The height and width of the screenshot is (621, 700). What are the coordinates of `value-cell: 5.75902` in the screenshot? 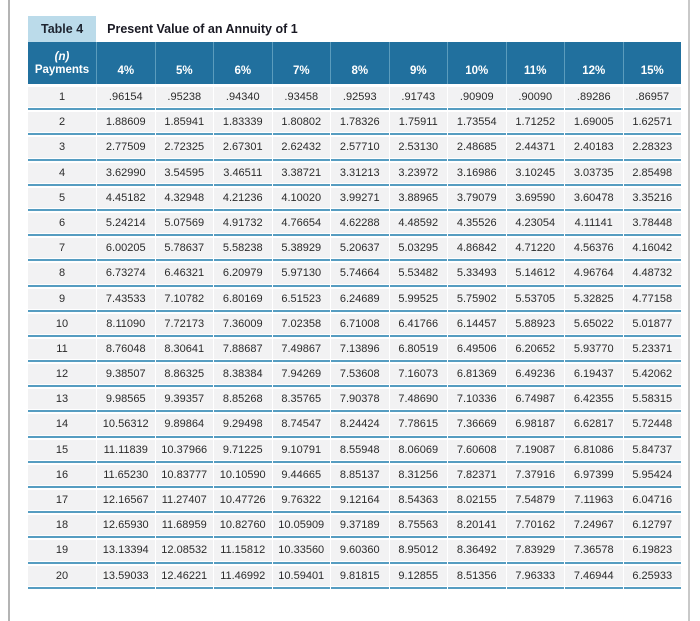 It's located at (477, 300).